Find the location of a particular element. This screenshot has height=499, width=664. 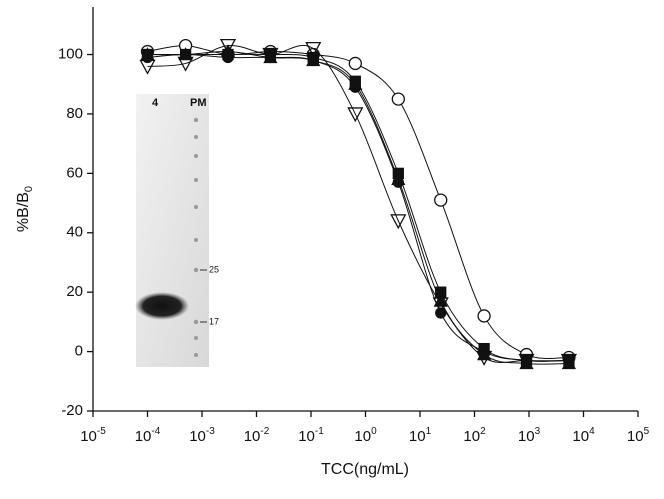

y-tick-label: 100 is located at coordinates (70, 53).